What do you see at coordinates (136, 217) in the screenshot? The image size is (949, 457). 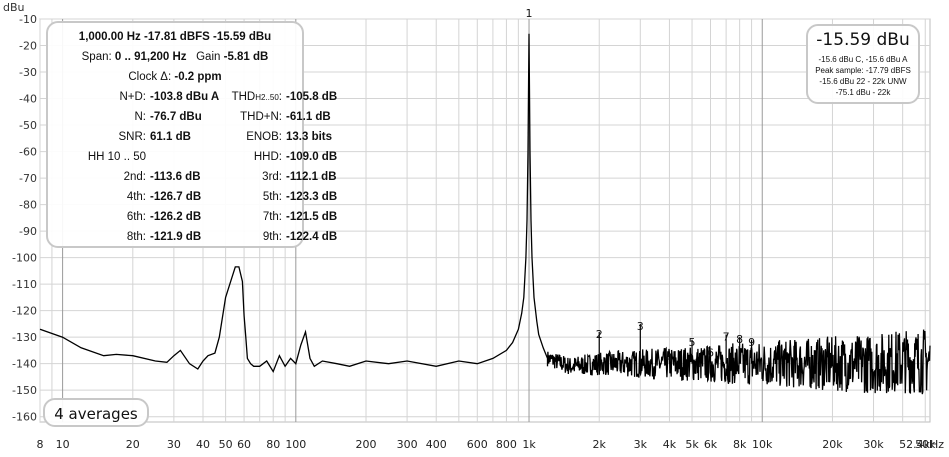 I see `stat-key-left: 6th:` at bounding box center [136, 217].